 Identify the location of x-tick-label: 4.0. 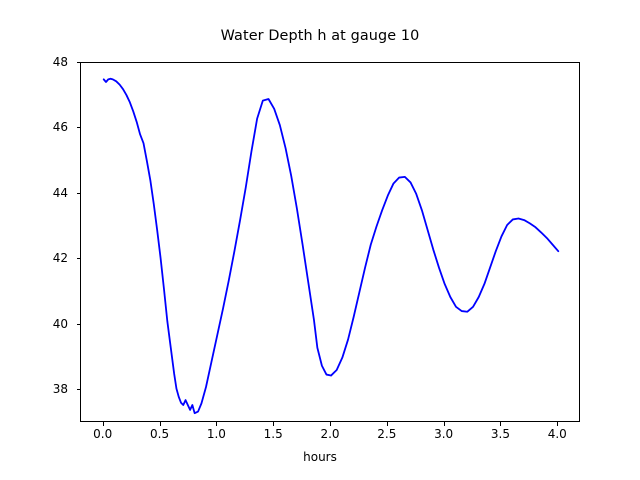
(557, 434).